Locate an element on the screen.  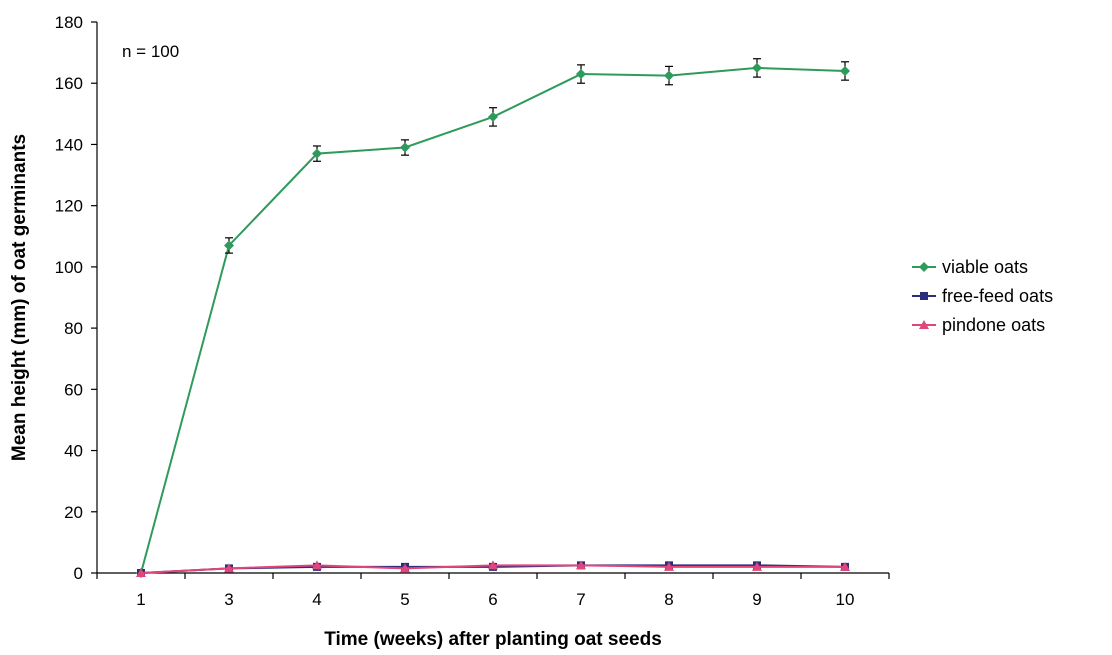
x-tick-label: 3 is located at coordinates (228, 599).